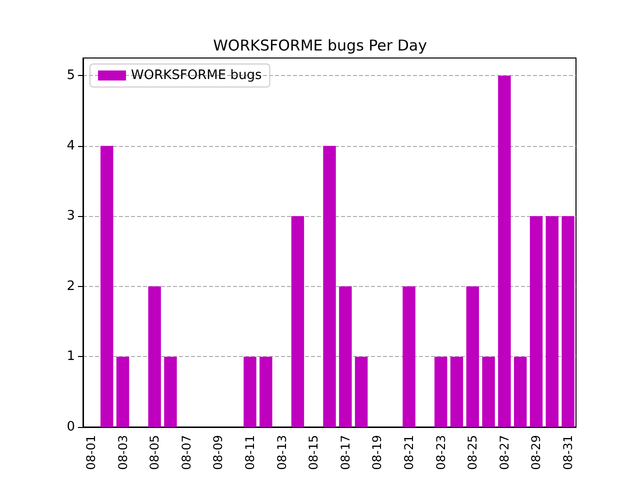 This screenshot has height=480, width=640. Describe the element at coordinates (70, 146) in the screenshot. I see `y-tick-label: 4` at that location.